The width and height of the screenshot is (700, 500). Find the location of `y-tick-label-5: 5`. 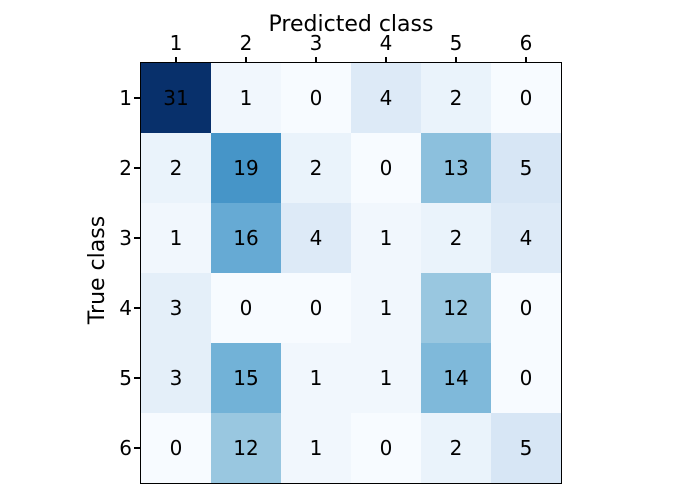

y-tick-label-5: 5 is located at coordinates (125, 378).